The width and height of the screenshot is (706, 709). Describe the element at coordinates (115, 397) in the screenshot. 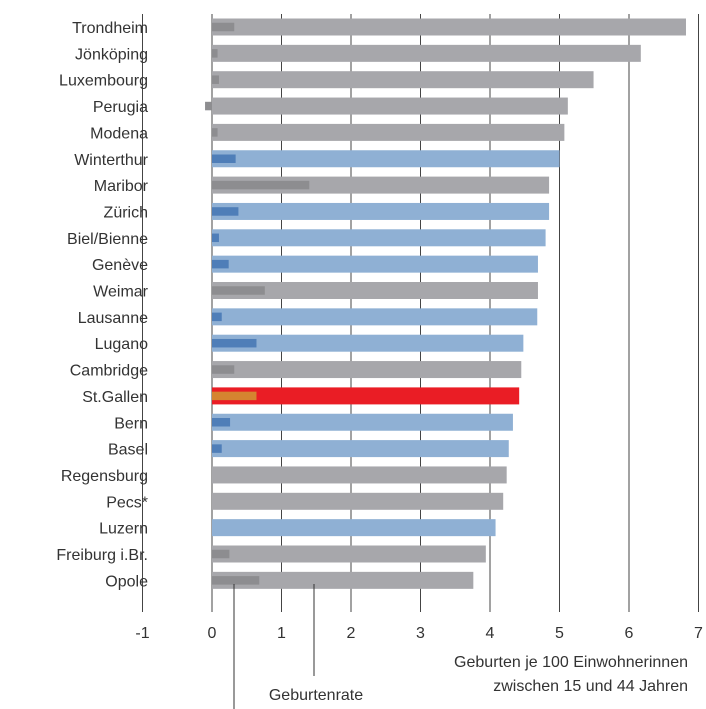

I see `category-label: St.Gallen` at that location.